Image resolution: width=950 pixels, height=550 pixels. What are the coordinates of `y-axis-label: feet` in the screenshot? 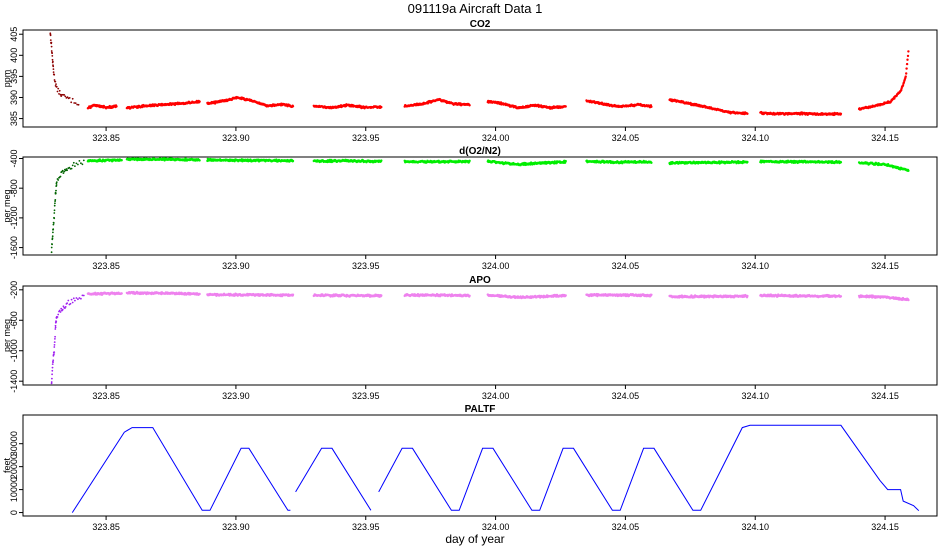 It's located at (7, 465).